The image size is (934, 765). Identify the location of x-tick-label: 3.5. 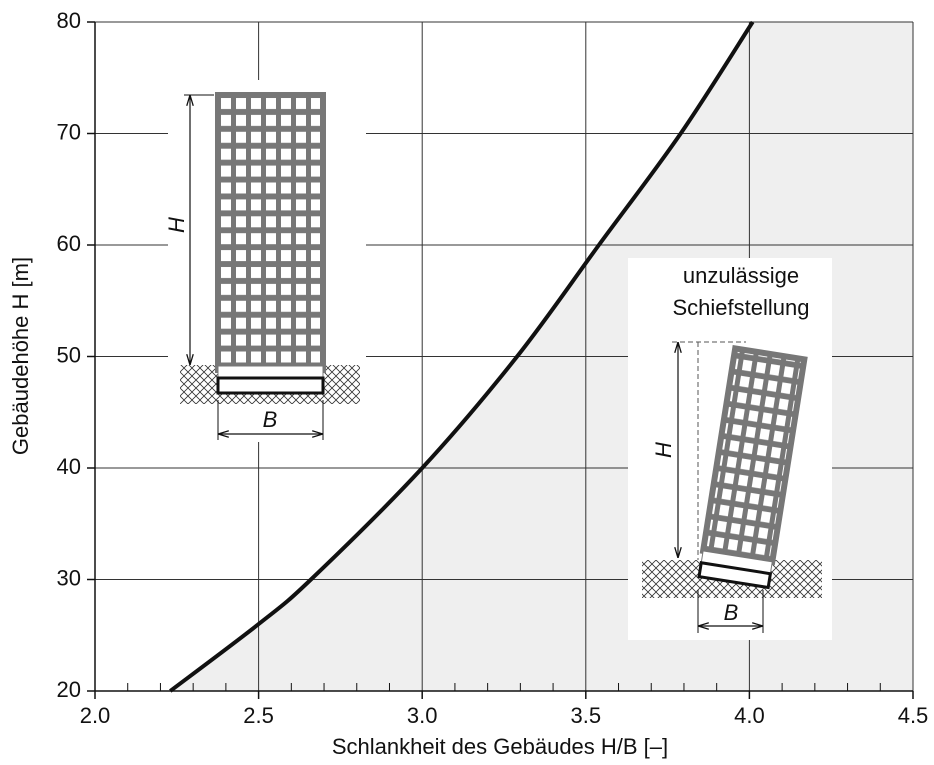
(586, 715).